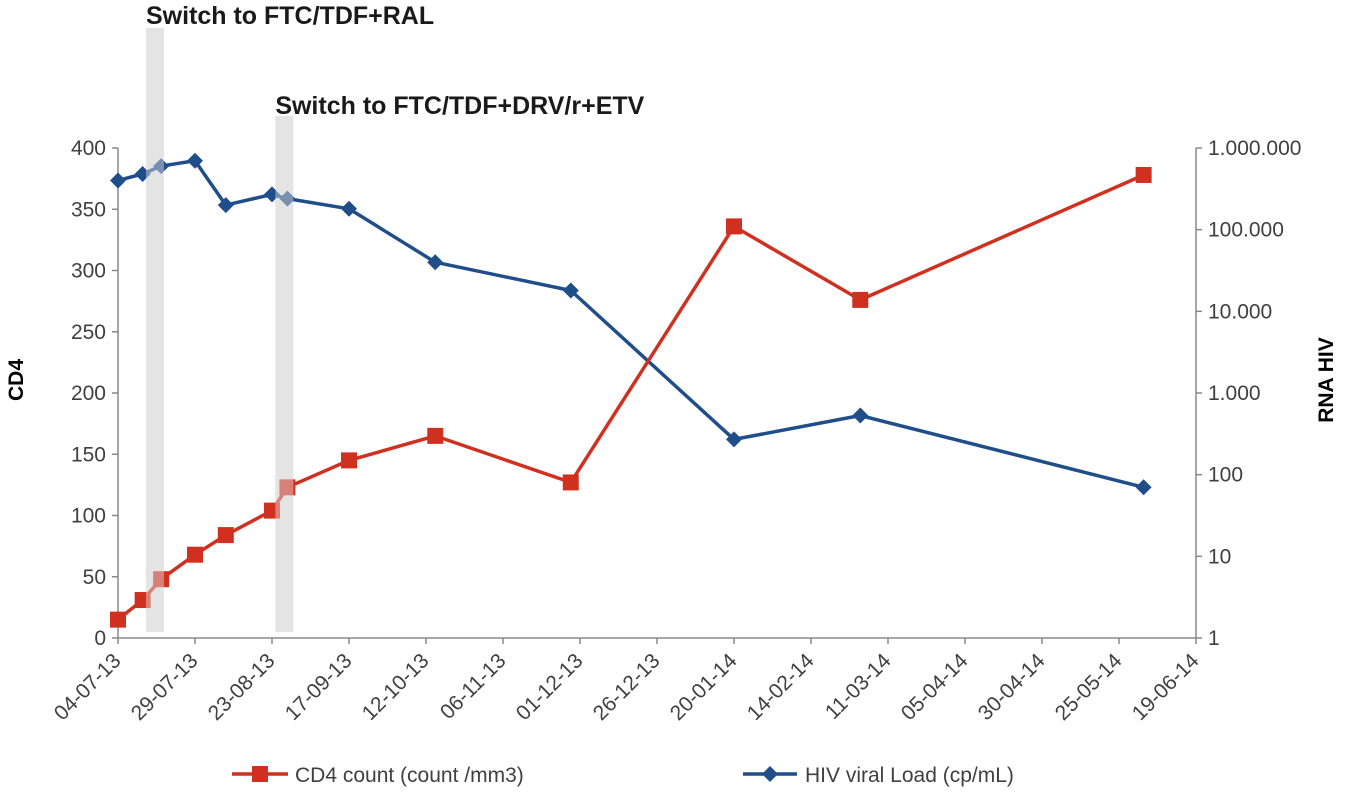 The width and height of the screenshot is (1356, 800). Describe the element at coordinates (935, 687) in the screenshot. I see `x-tick-label: 05-04-14` at that location.